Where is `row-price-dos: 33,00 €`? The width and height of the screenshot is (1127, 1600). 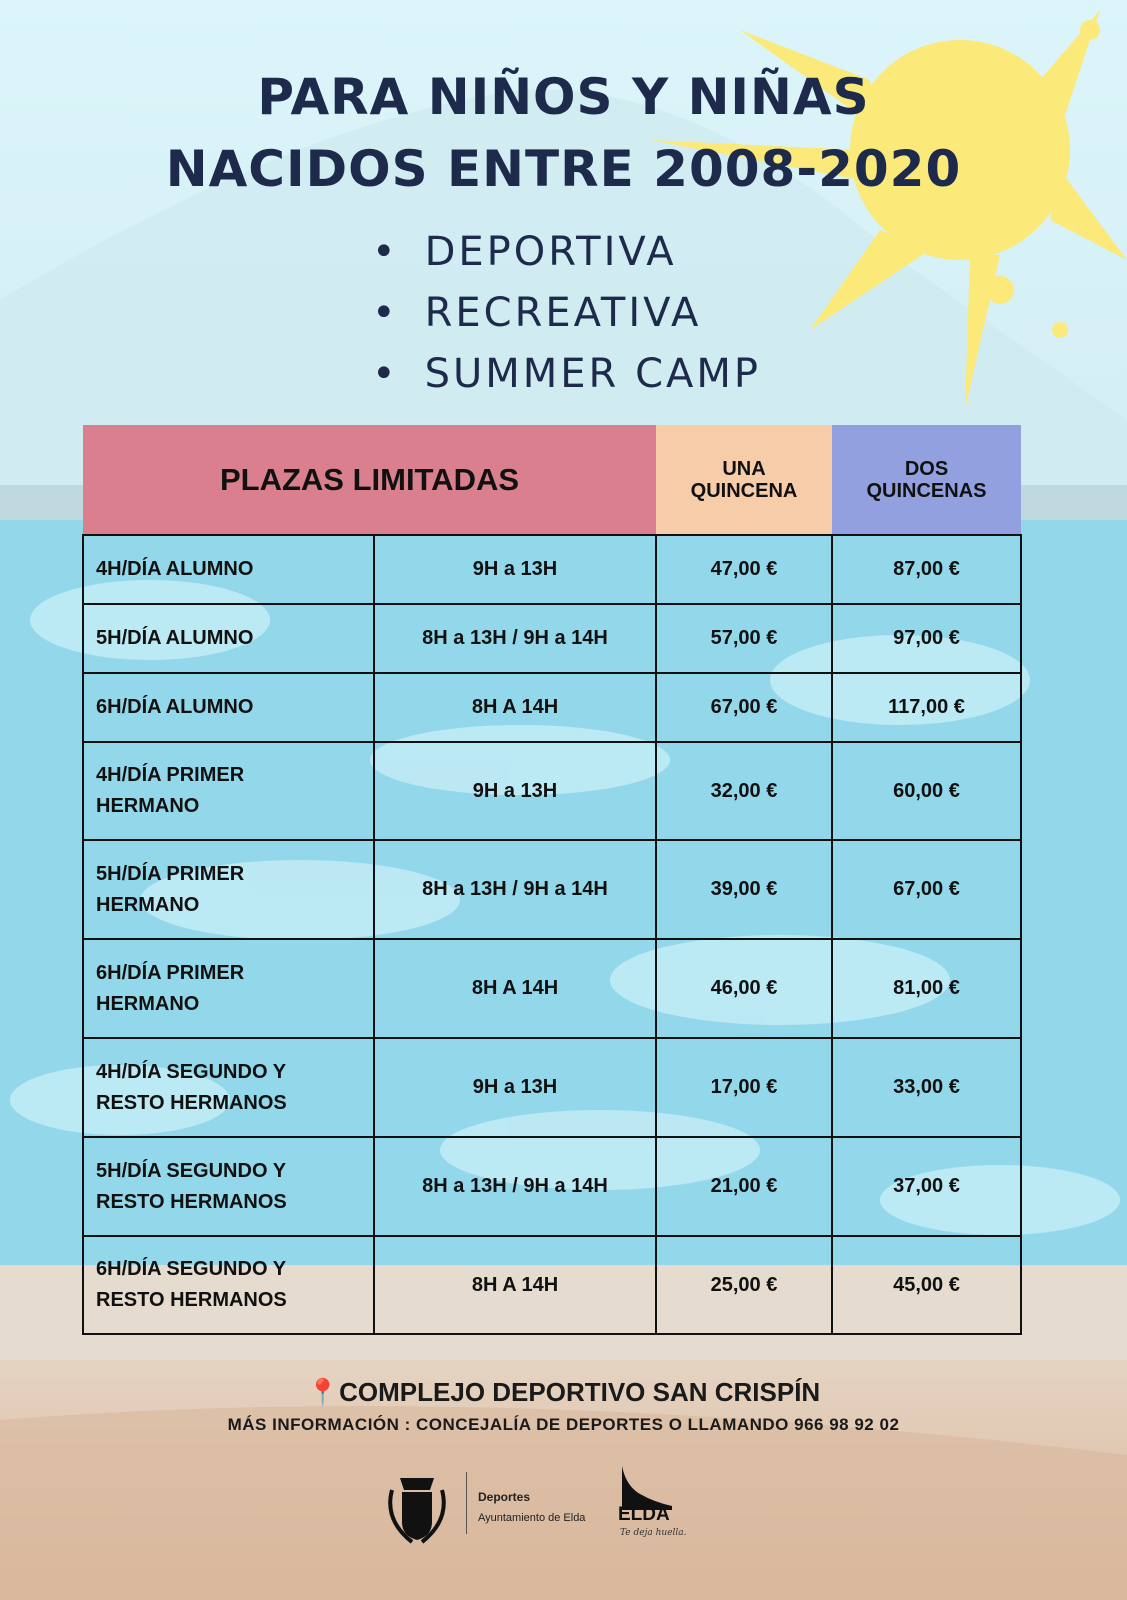
row-price-dos: 33,00 € is located at coordinates (926, 1087).